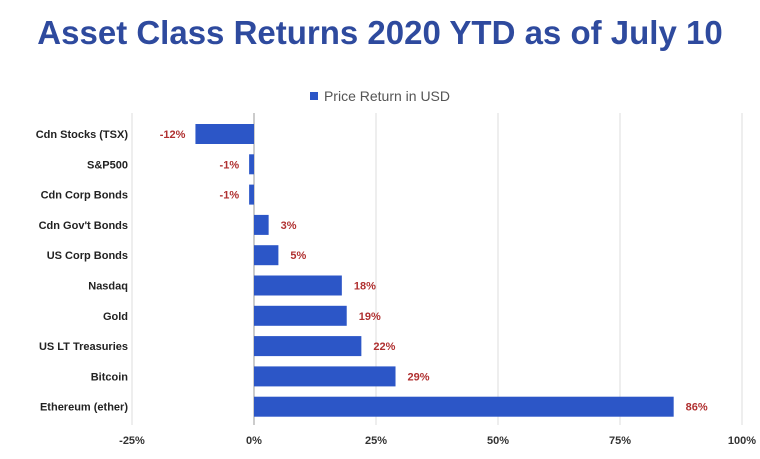  Describe the element at coordinates (498, 441) in the screenshot. I see `x-tick-label: 50%` at that location.